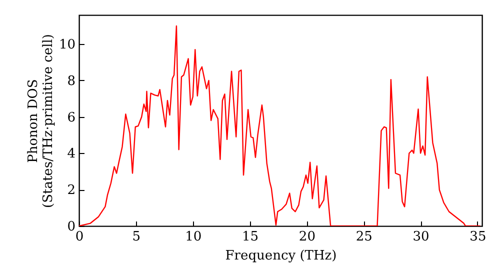  Describe the element at coordinates (281, 256) in the screenshot. I see `x-axis-title: Frequency (THz)` at that location.